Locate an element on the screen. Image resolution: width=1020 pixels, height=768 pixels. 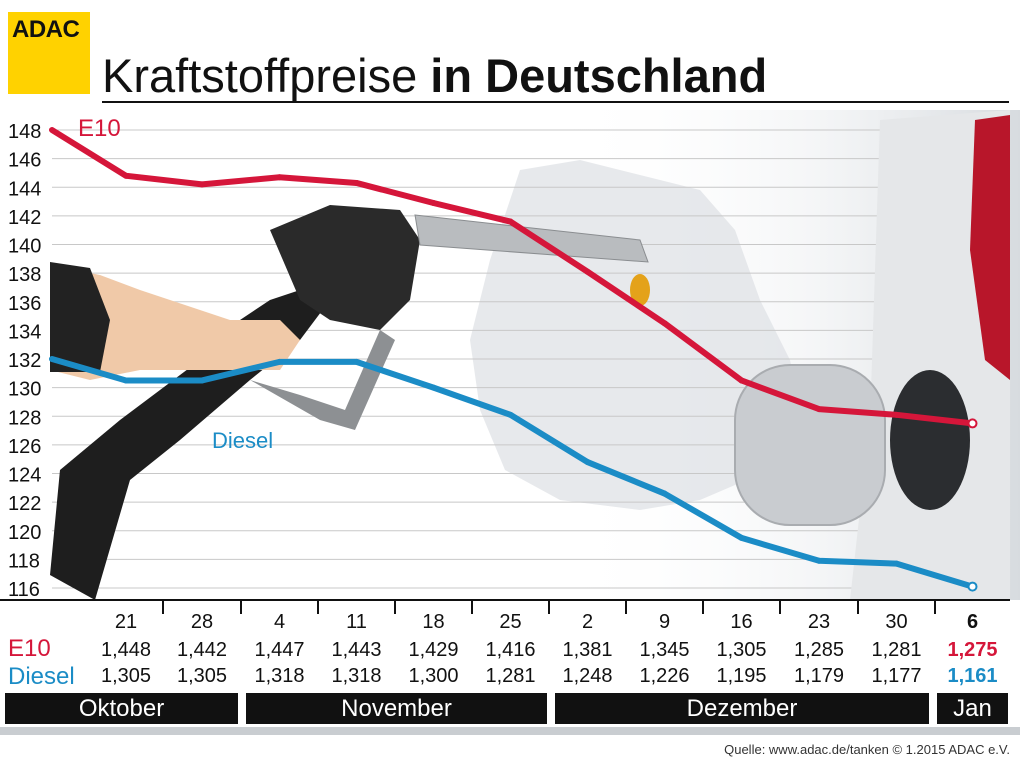
y-tick-label: 132 is located at coordinates (24, 361).